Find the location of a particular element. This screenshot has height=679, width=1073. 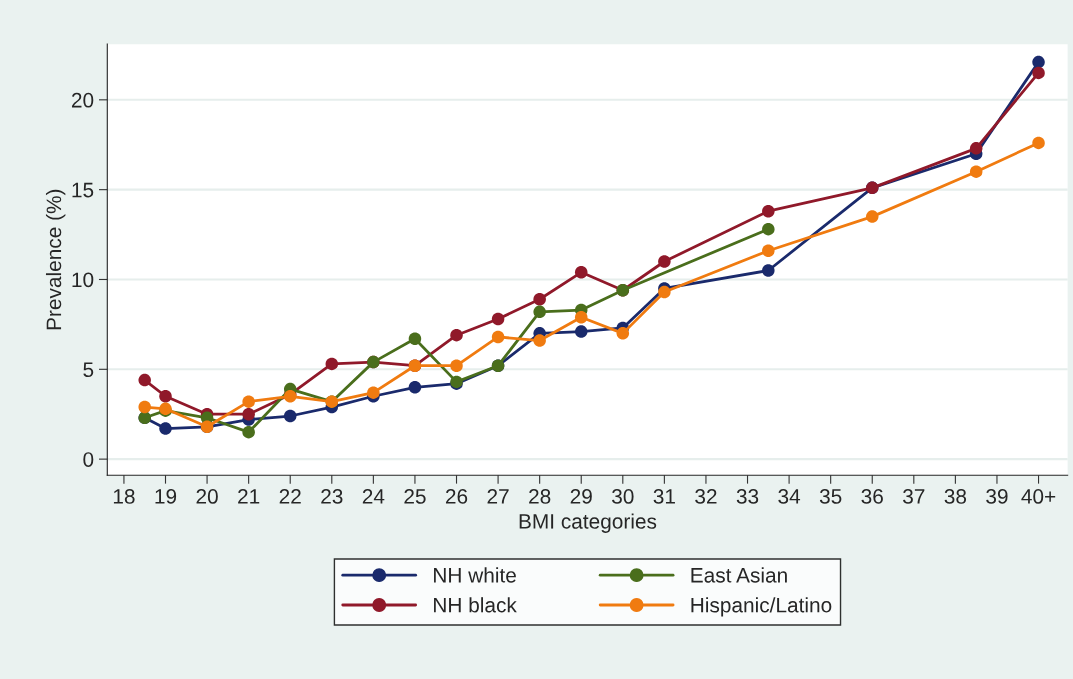

x-tick-label: 28 is located at coordinates (540, 496).